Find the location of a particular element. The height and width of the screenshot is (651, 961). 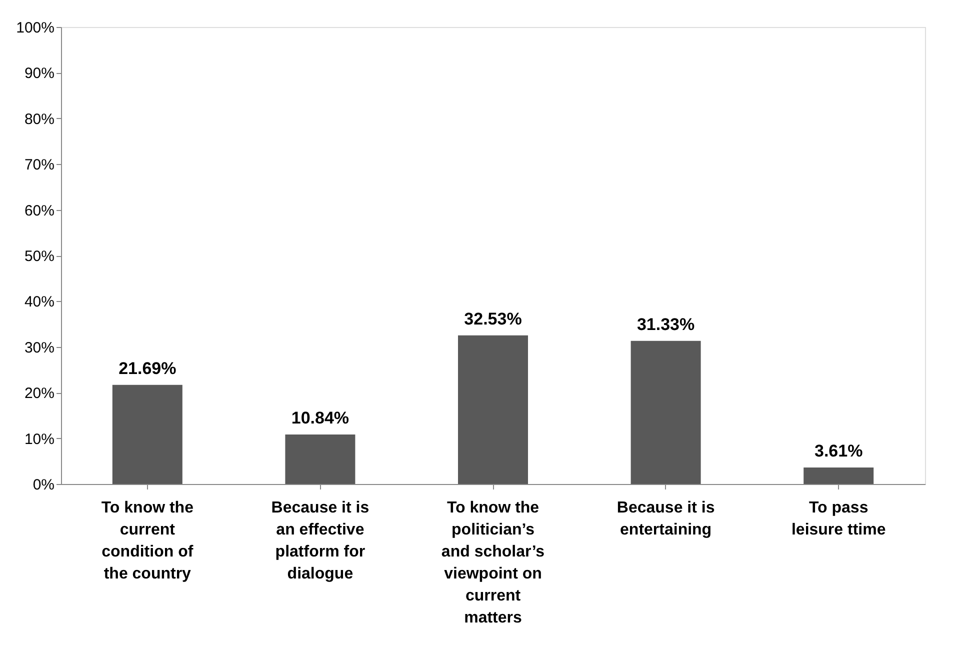

y-tick-label: 70% is located at coordinates (39, 165).